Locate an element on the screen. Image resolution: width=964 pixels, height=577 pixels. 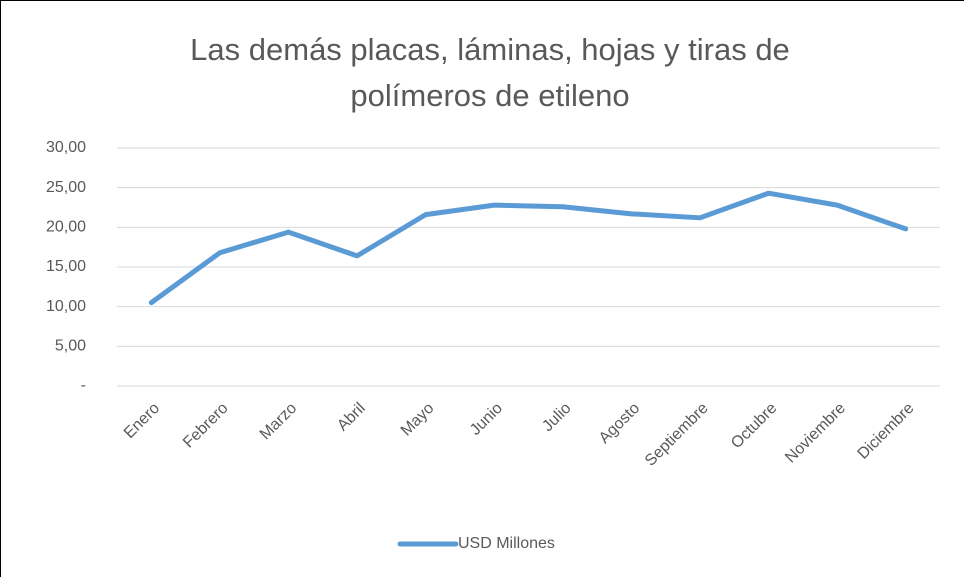
y-tick-label: - is located at coordinates (83, 385).